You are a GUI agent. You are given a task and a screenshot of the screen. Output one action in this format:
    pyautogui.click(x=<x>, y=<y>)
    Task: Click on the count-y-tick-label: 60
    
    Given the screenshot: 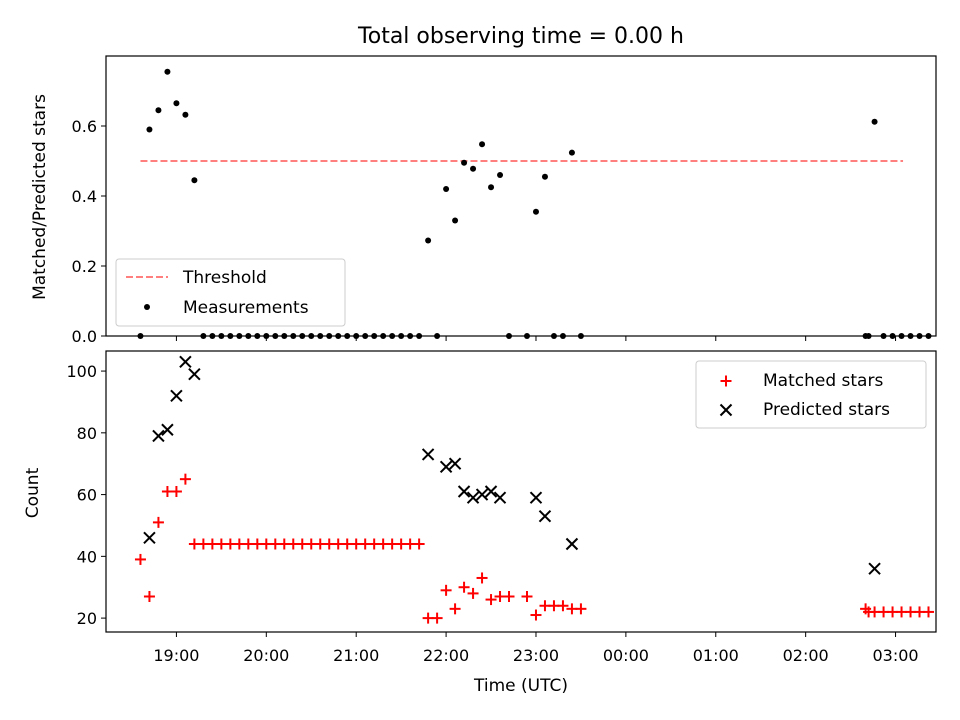 What is the action you would take?
    pyautogui.click(x=87, y=495)
    